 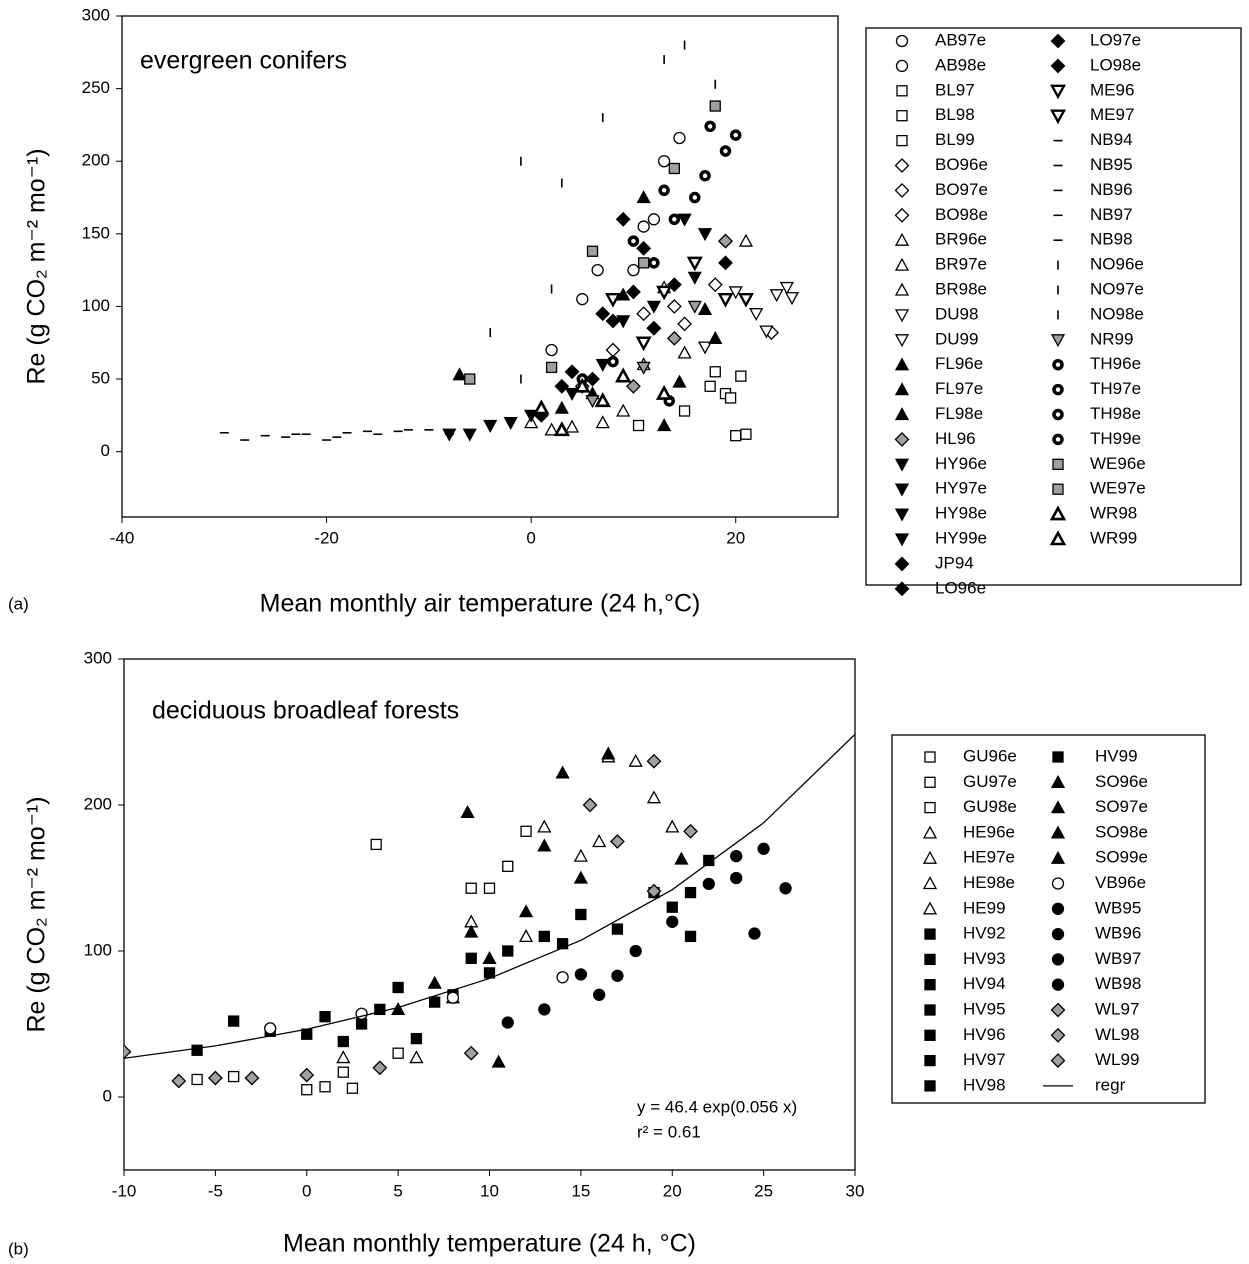 What do you see at coordinates (1111, 214) in the screenshot?
I see `legend-label: NB97` at bounding box center [1111, 214].